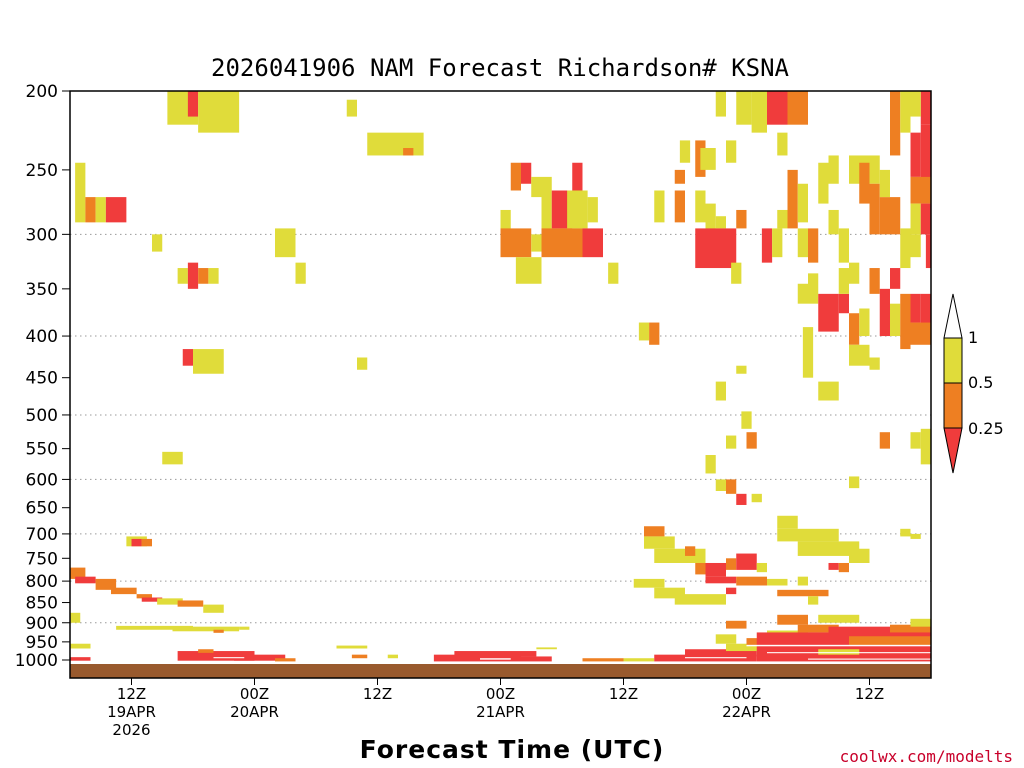 The width and height of the screenshot is (1024, 768). I want to click on x-axis-label: Forecast Time (UTC), so click(512, 749).